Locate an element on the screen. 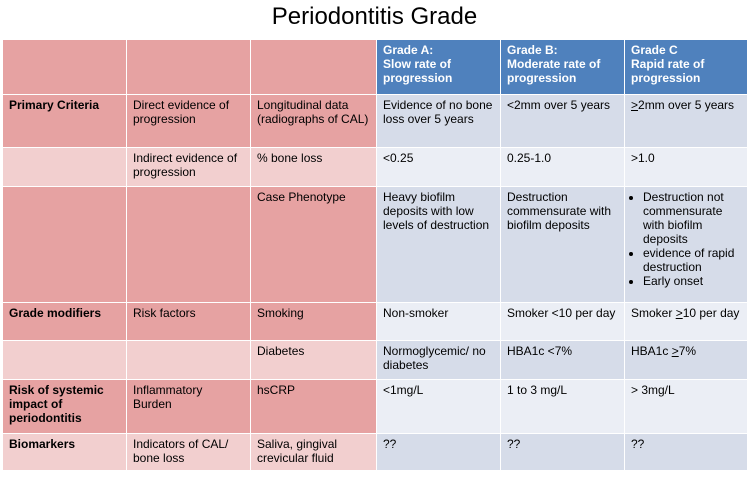 This screenshot has height=479, width=749. grade-c-cell: >2mm over 5 years is located at coordinates (686, 121).